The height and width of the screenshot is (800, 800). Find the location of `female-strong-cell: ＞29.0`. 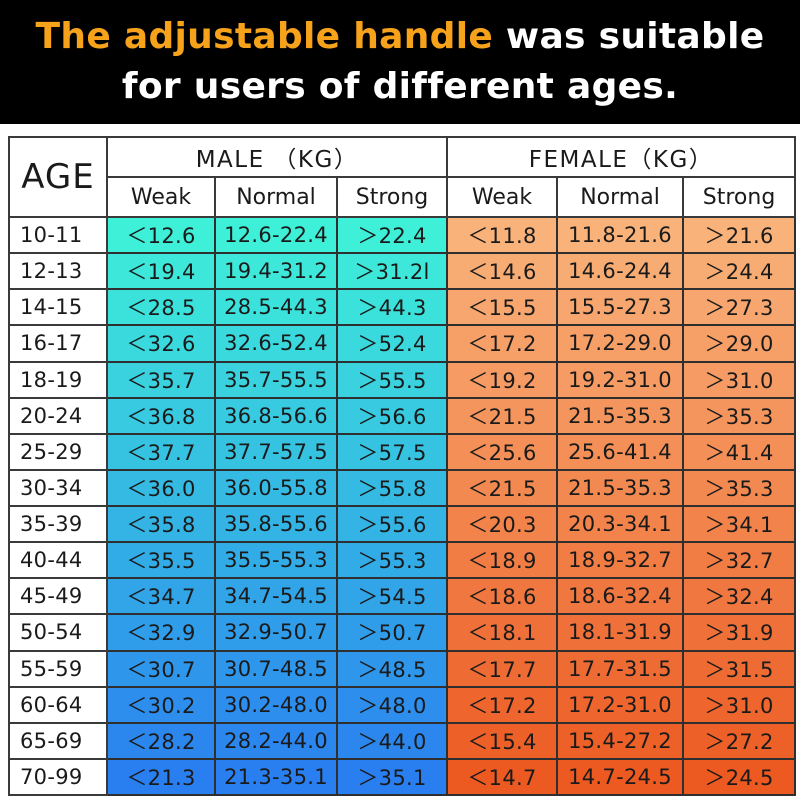

female-strong-cell: ＞29.0 is located at coordinates (739, 343).